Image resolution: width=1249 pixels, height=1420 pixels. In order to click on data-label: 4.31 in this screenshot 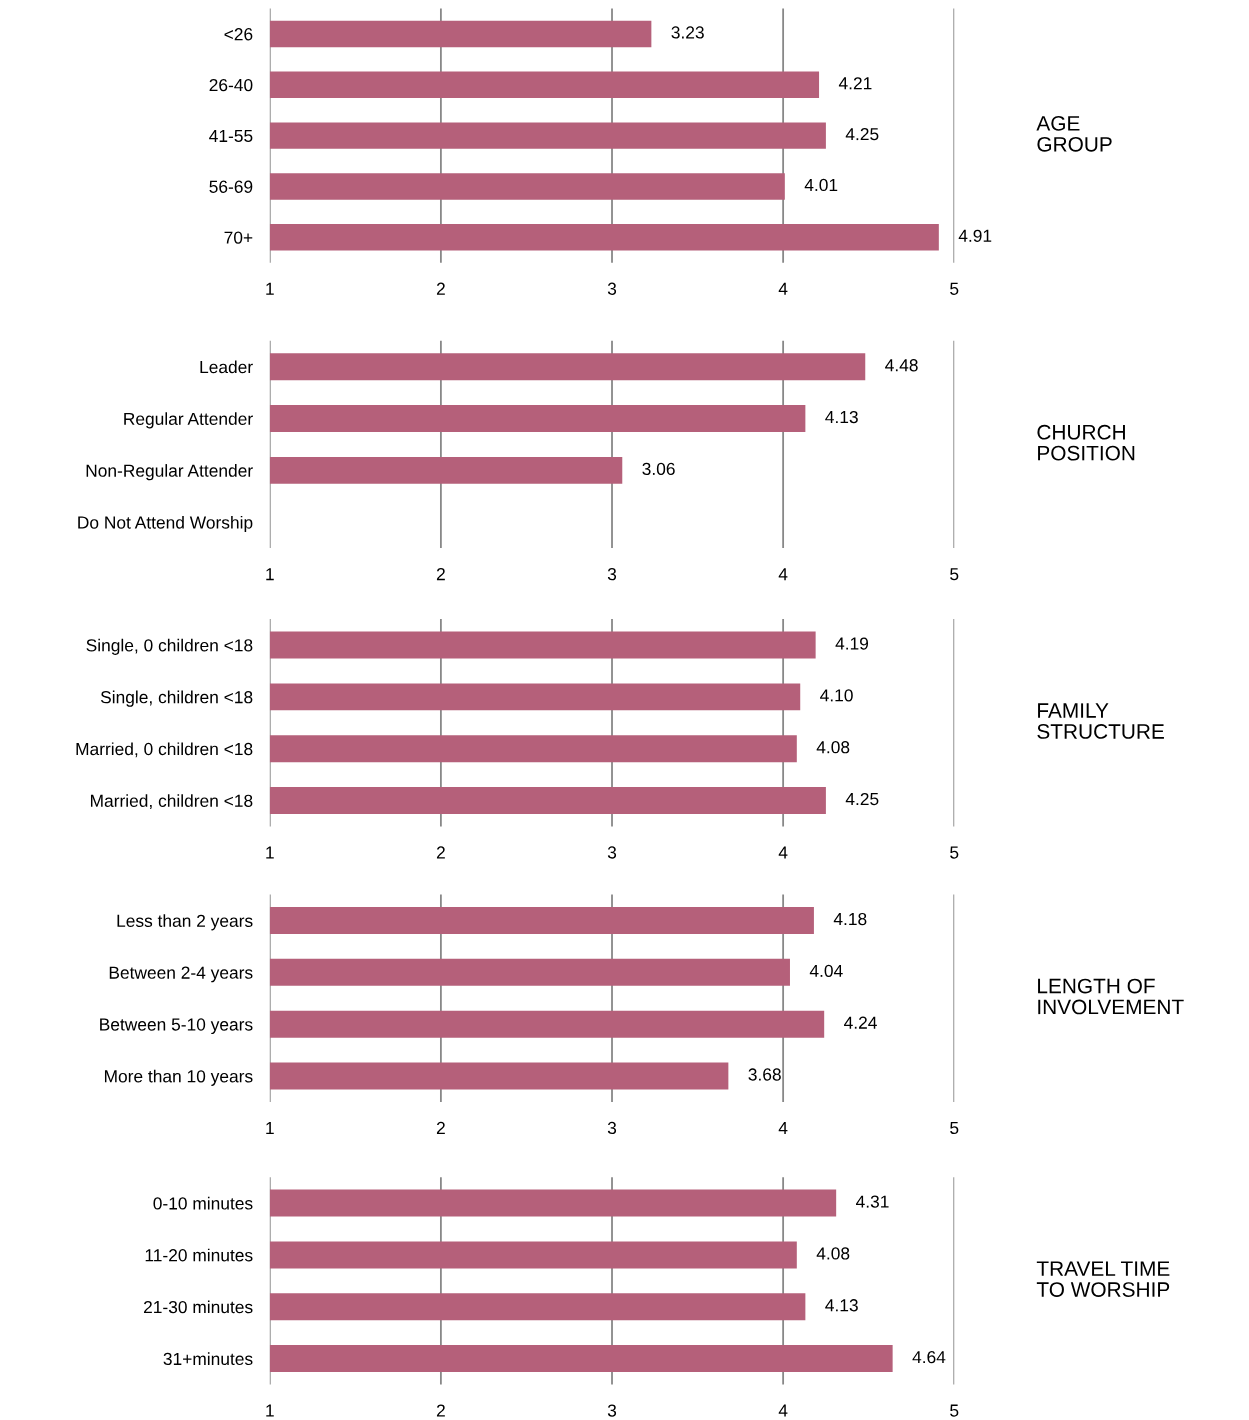, I will do `click(872, 1201)`.